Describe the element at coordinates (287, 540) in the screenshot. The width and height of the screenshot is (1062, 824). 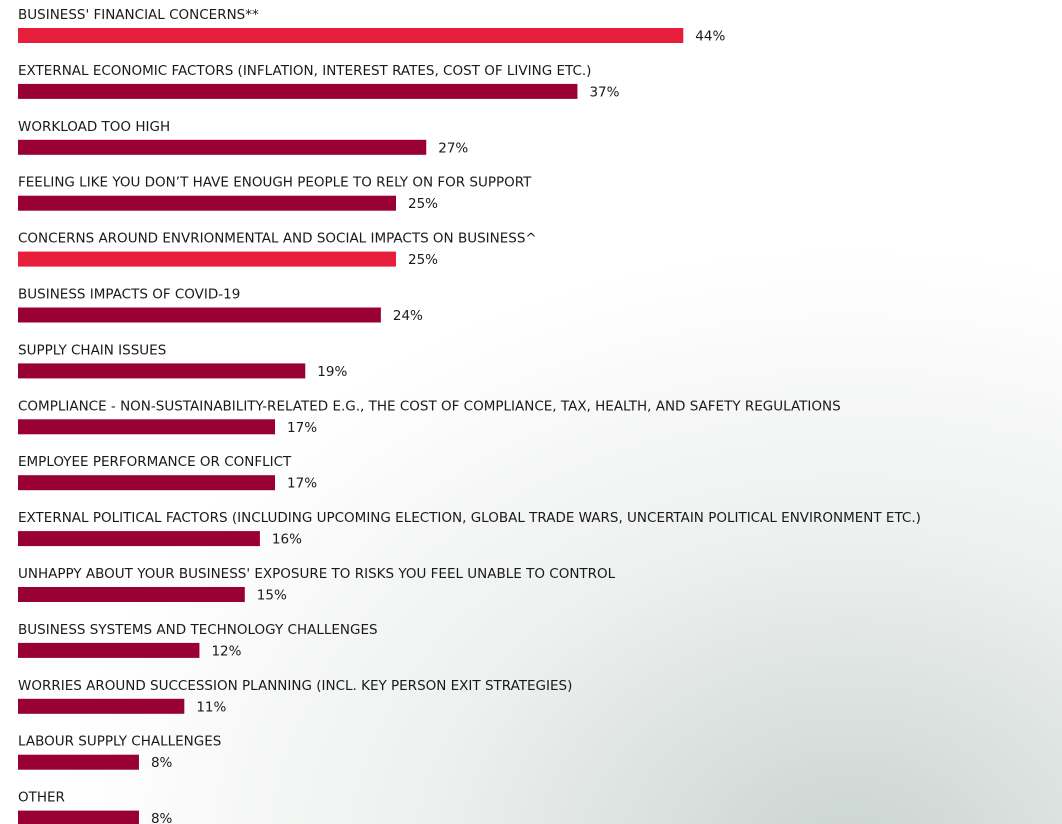
I see `value-label: 16%` at that location.